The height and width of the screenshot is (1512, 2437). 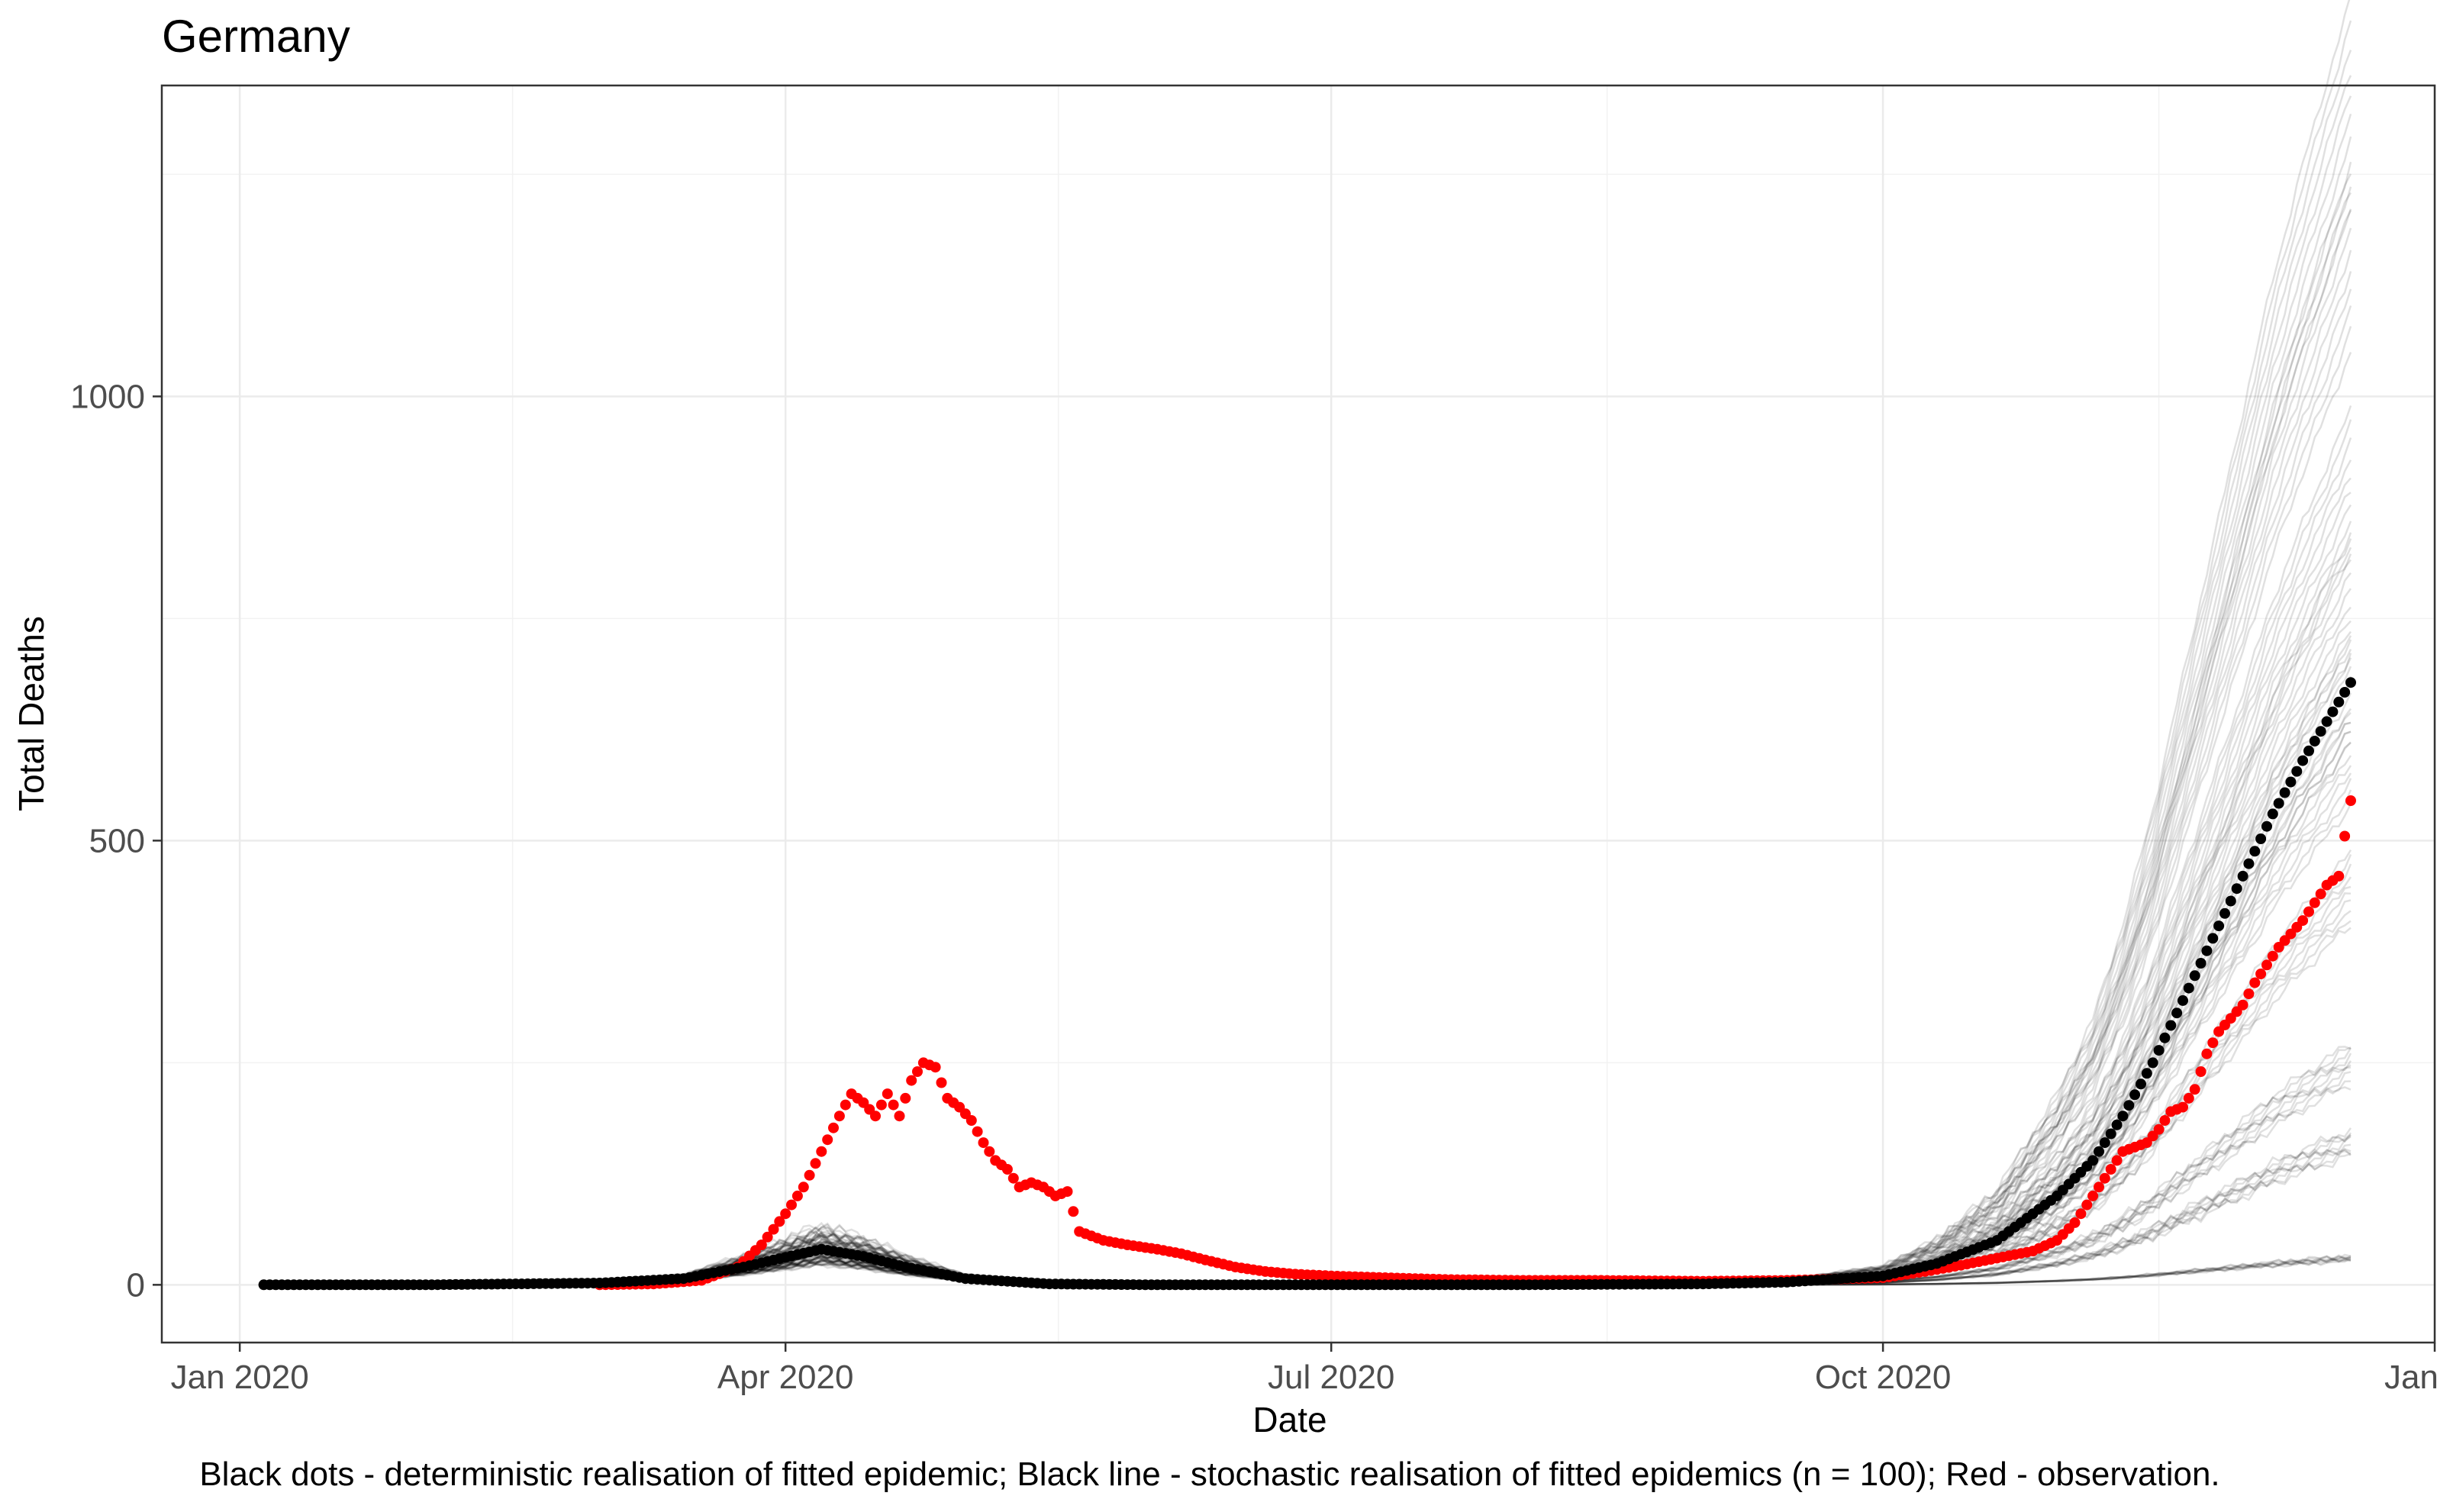 What do you see at coordinates (1883, 1377) in the screenshot?
I see `x-tick-label: Oct 2020` at bounding box center [1883, 1377].